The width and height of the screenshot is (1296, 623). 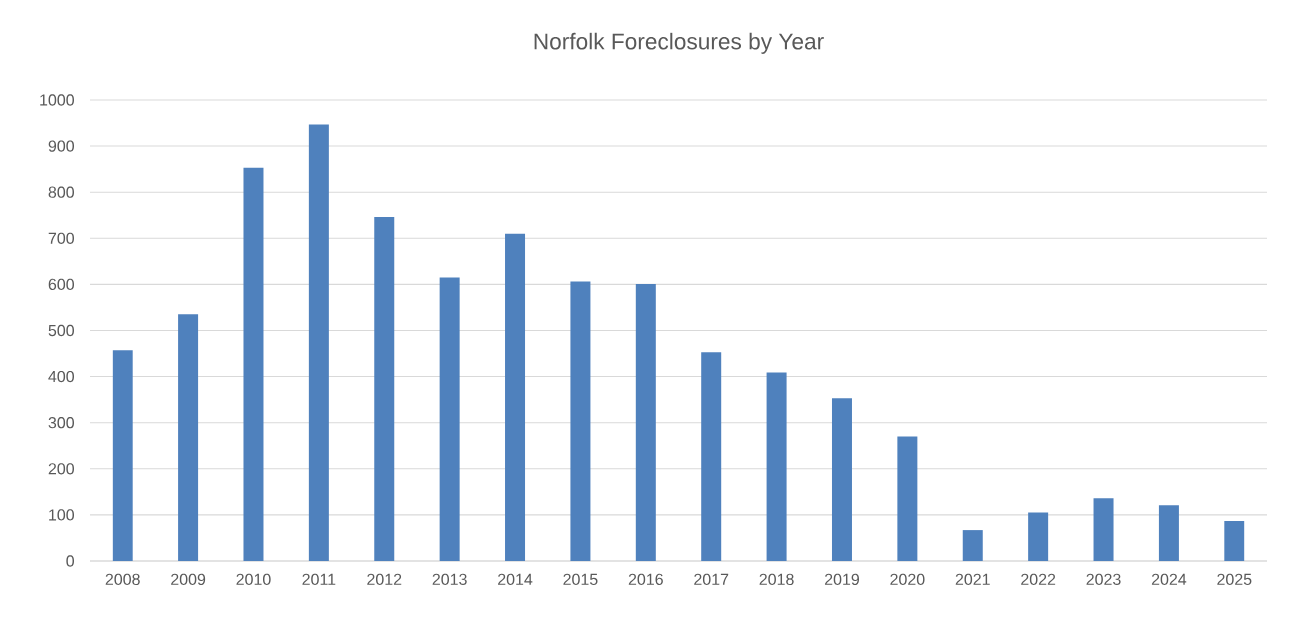 What do you see at coordinates (319, 579) in the screenshot?
I see `x-tick-label: 2011` at bounding box center [319, 579].